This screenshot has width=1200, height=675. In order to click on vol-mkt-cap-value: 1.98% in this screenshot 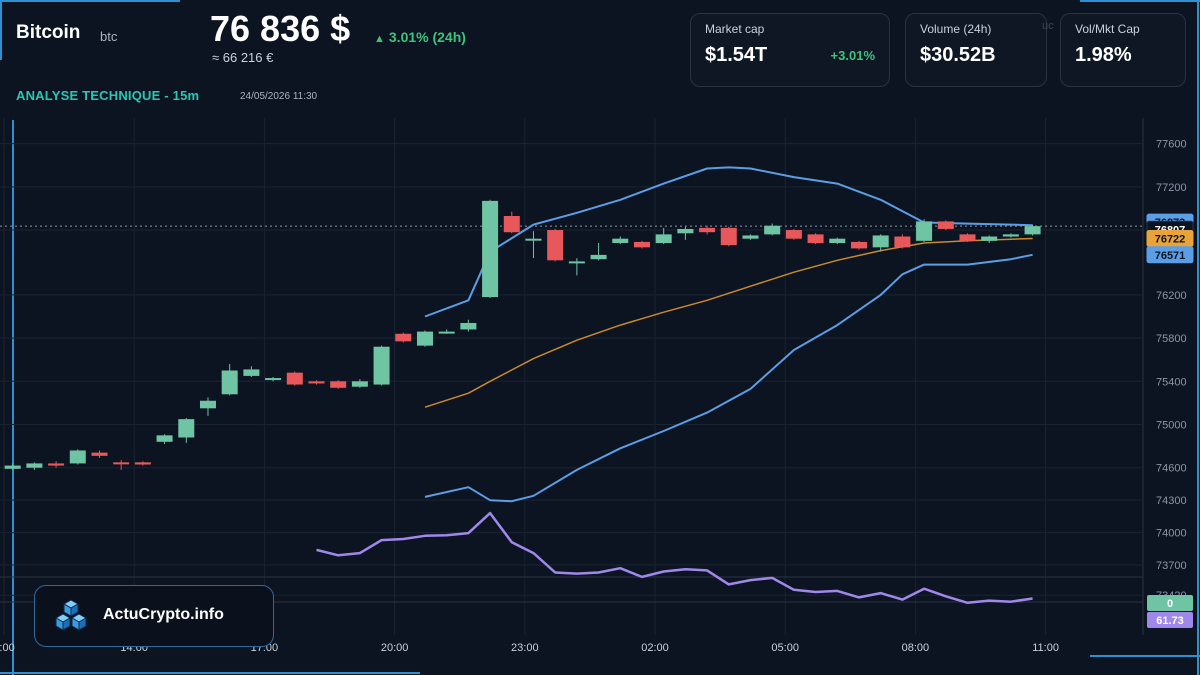, I will do `click(1103, 55)`.